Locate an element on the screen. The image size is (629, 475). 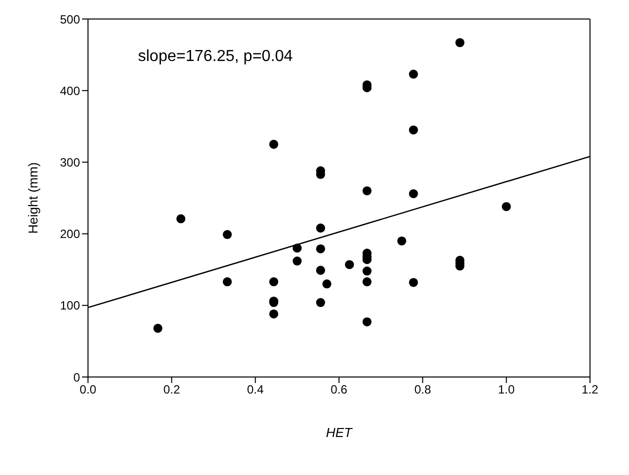
annotation: slope=176.25, p=0.04 is located at coordinates (215, 57).